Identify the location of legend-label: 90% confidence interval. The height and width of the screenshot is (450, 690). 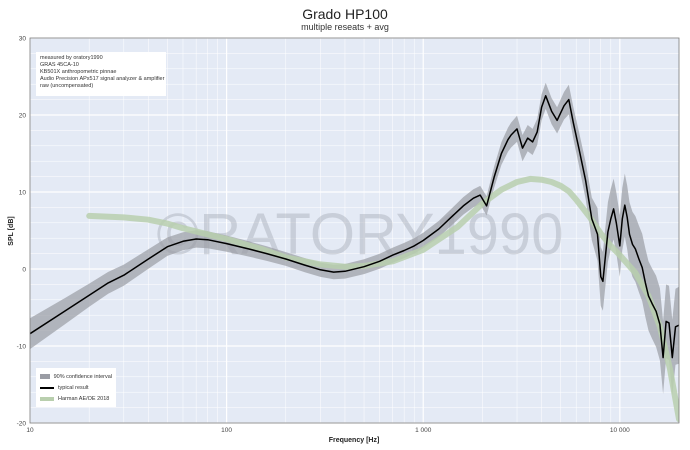
(82, 376).